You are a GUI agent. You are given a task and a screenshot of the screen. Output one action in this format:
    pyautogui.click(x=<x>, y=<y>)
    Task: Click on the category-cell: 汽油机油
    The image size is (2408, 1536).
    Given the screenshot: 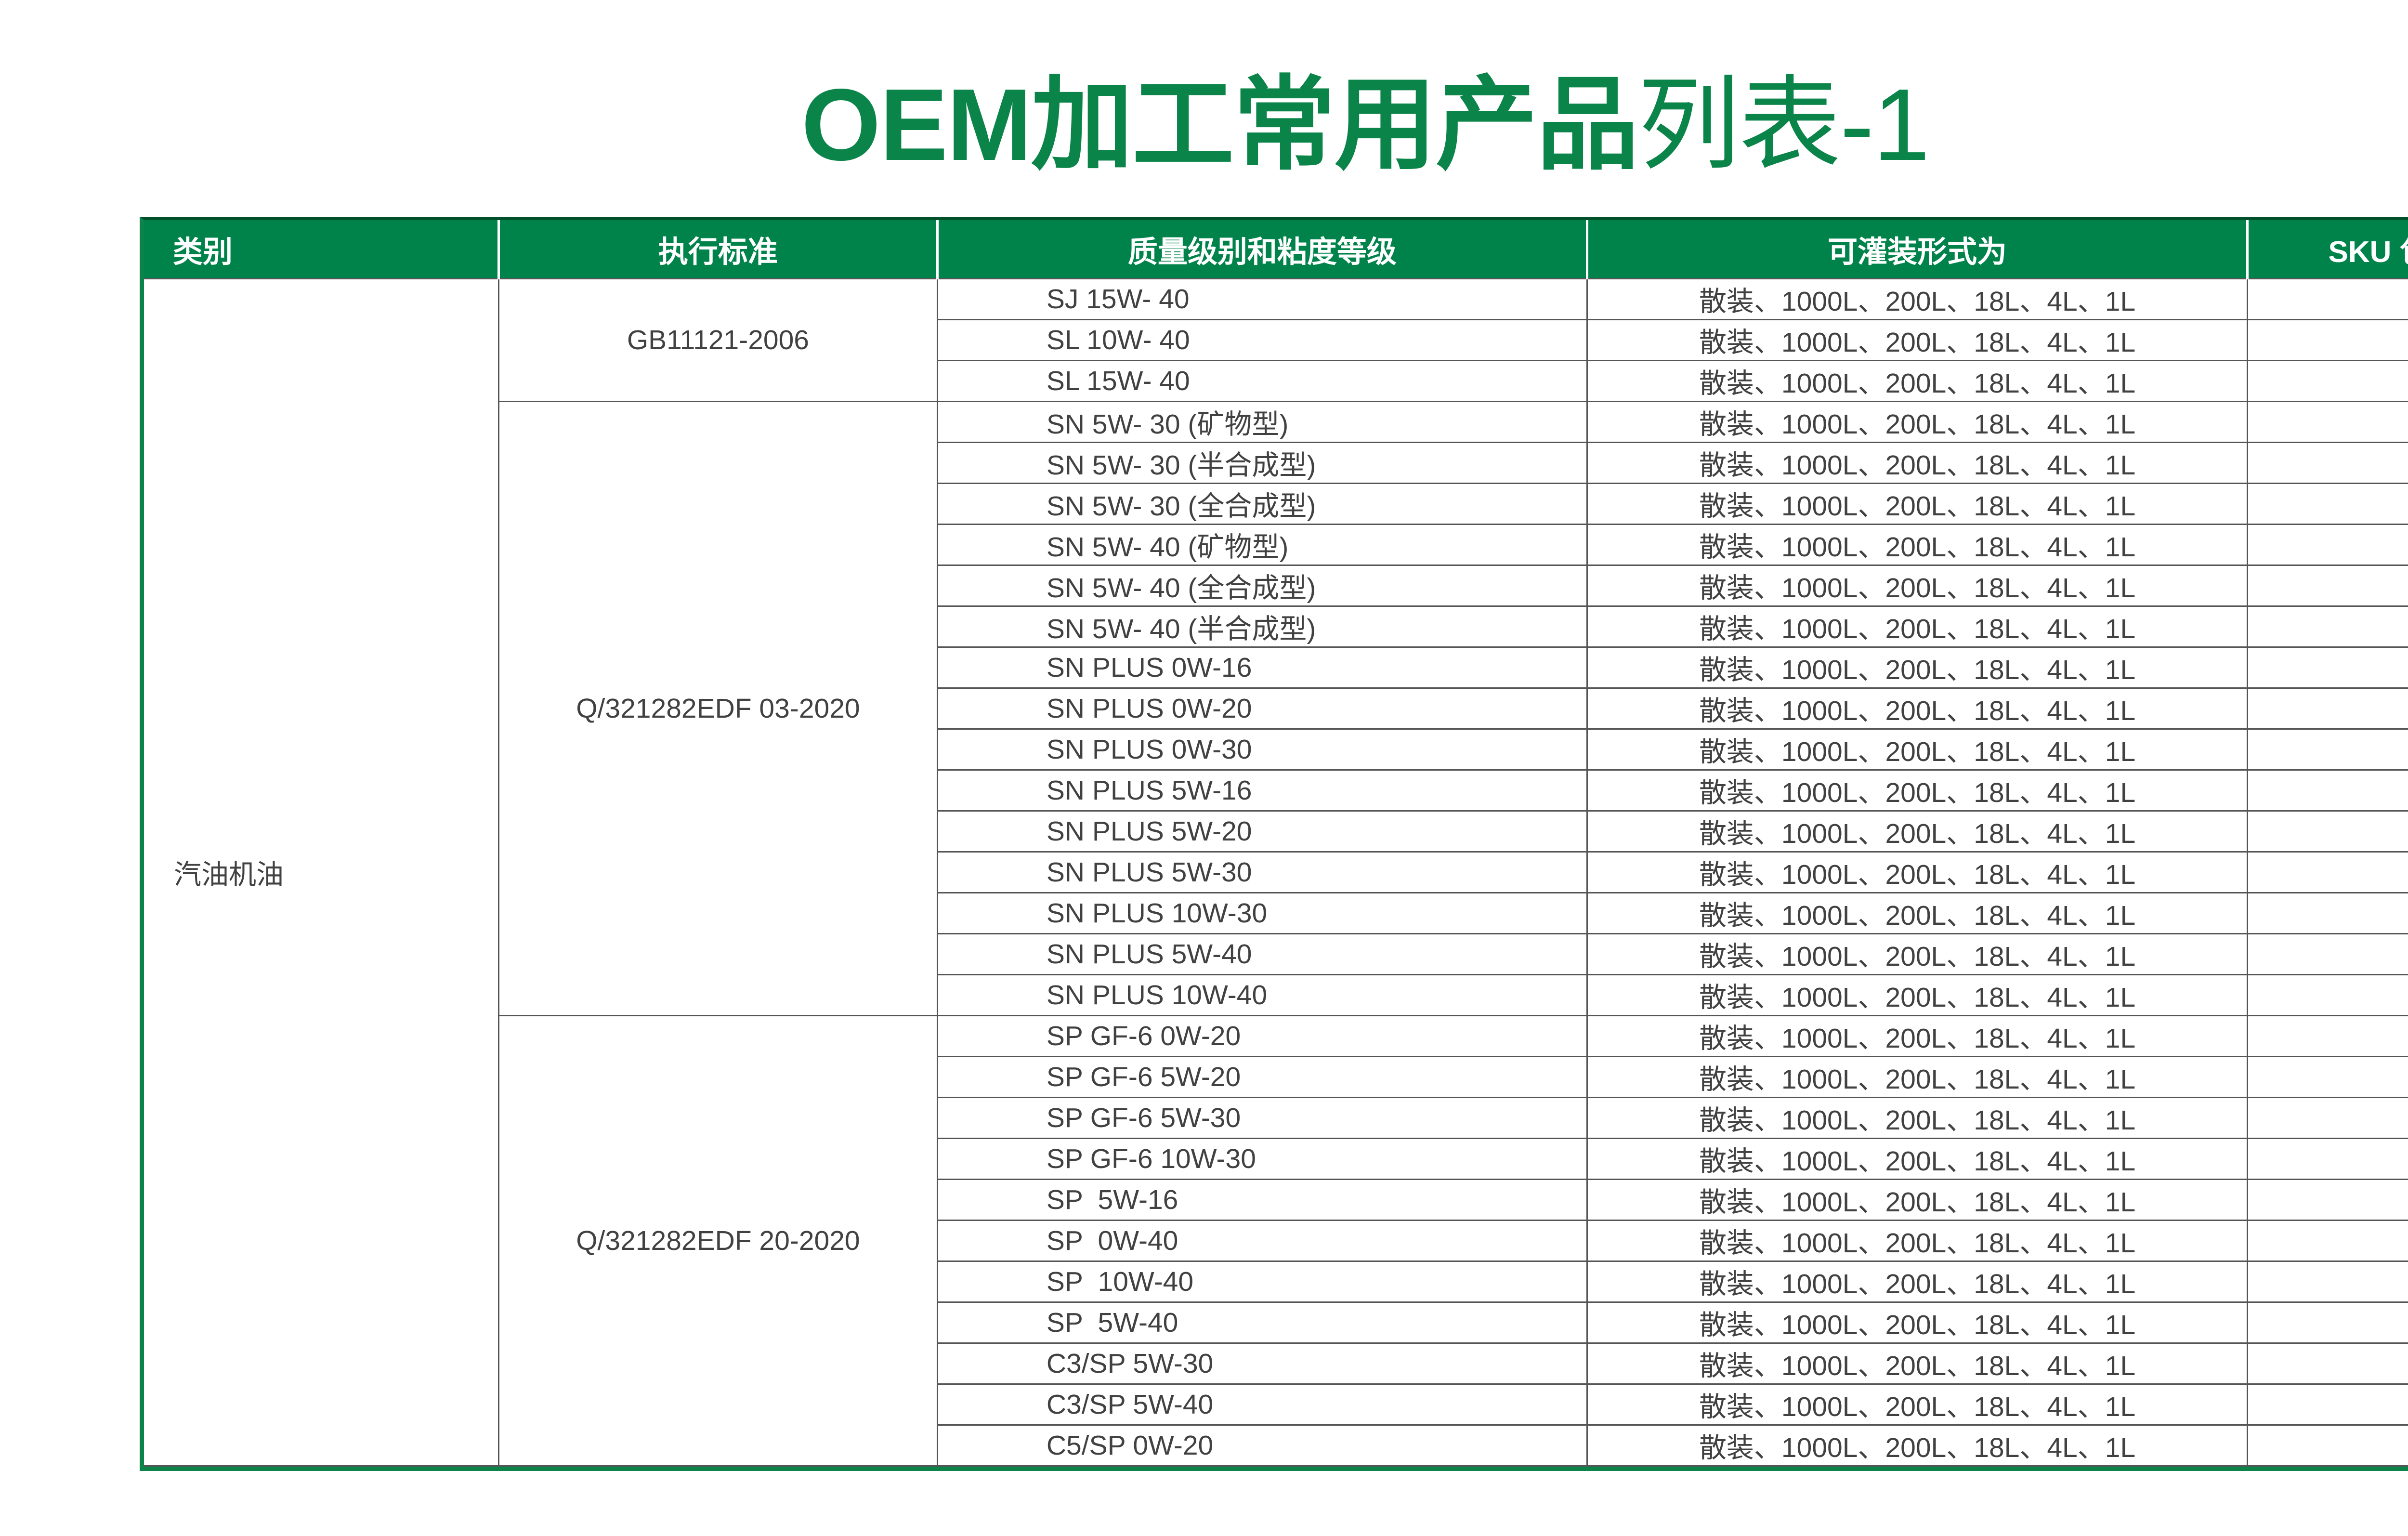 What is the action you would take?
    pyautogui.click(x=322, y=872)
    